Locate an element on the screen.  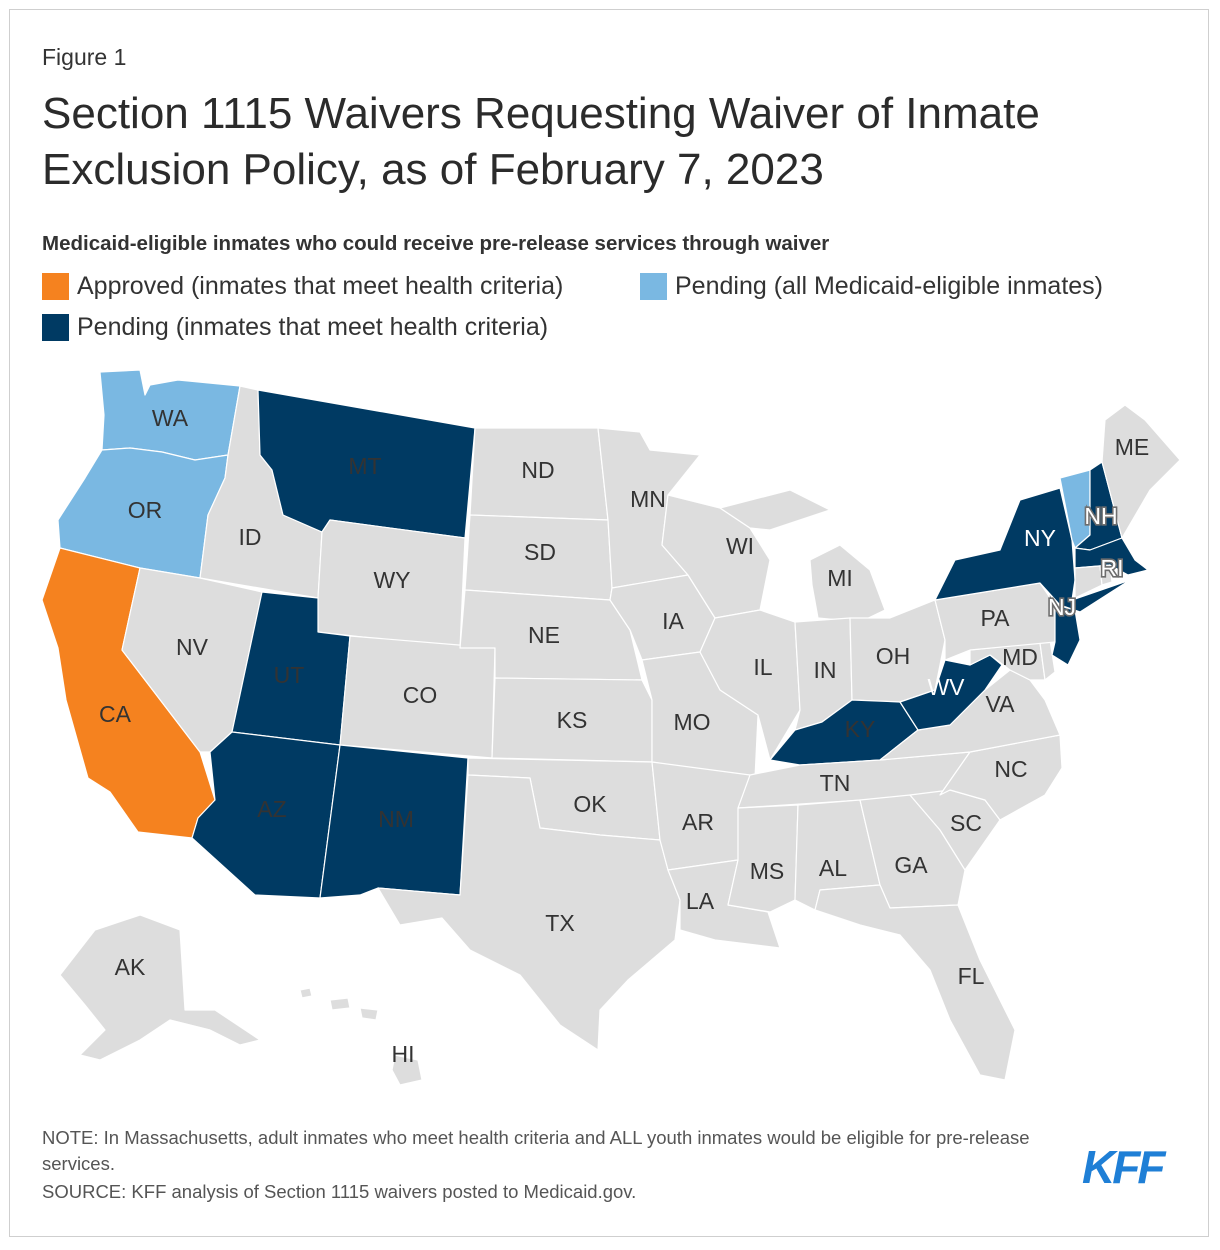
state-label-mn: MN is located at coordinates (648, 499).